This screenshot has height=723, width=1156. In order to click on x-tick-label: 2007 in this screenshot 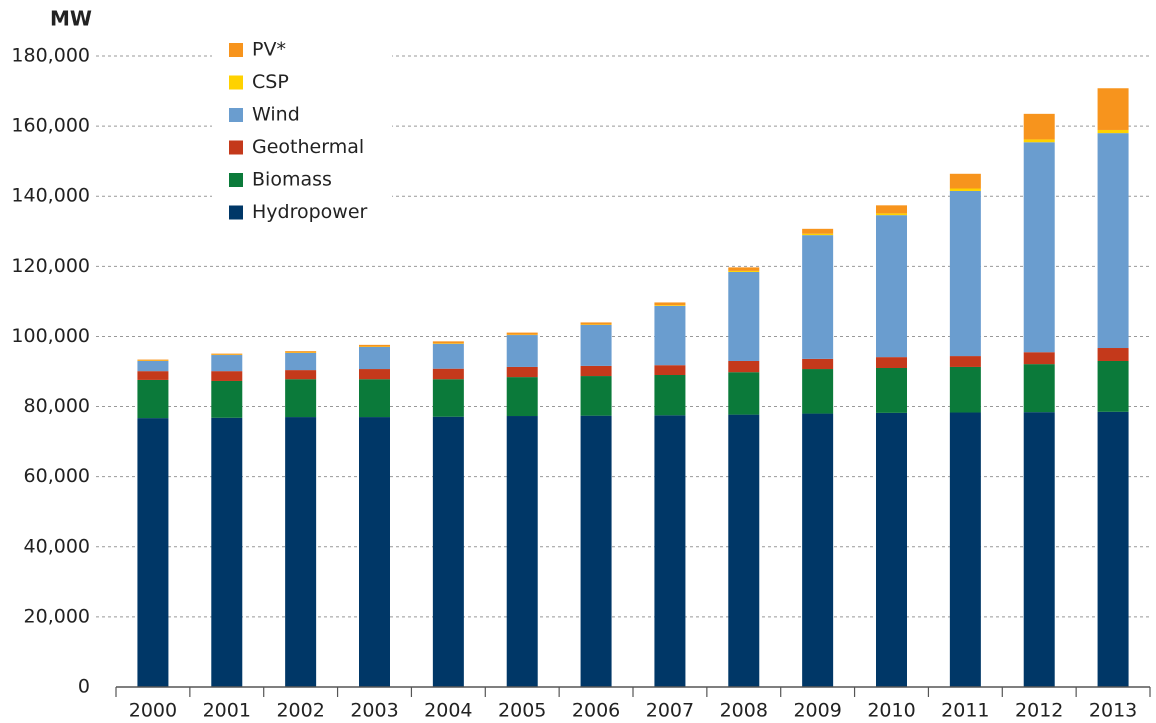, I will do `click(670, 711)`.